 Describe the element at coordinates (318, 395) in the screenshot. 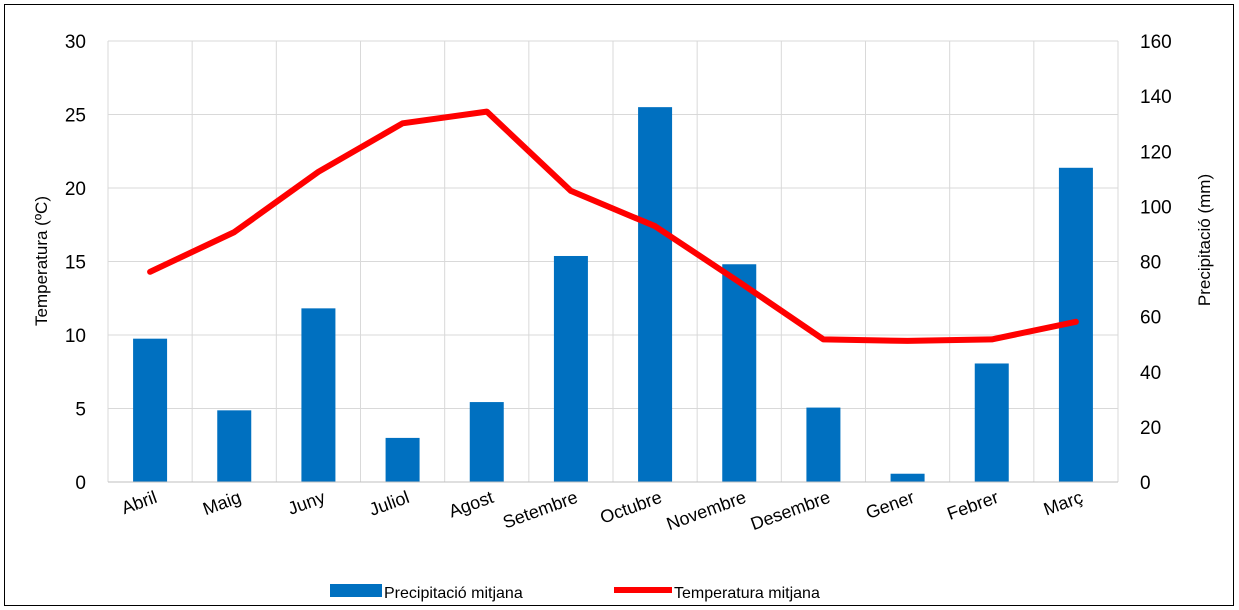

I see `bar-juny` at that location.